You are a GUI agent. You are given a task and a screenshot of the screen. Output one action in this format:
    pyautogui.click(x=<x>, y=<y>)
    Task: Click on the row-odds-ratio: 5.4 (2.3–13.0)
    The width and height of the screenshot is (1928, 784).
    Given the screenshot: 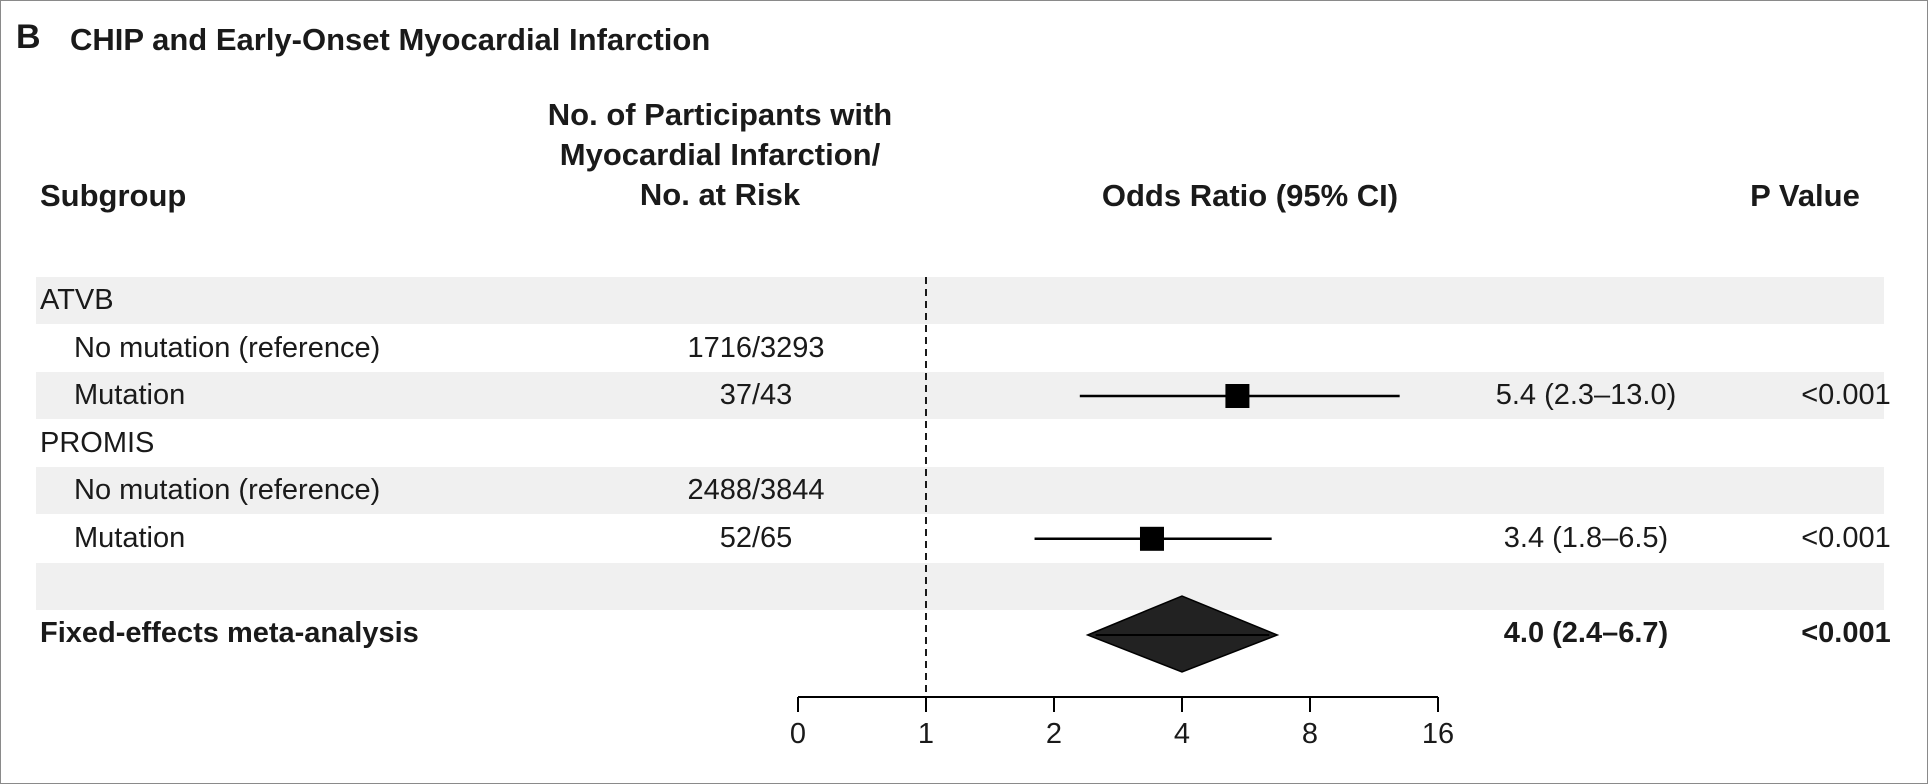 What is the action you would take?
    pyautogui.click(x=1586, y=395)
    